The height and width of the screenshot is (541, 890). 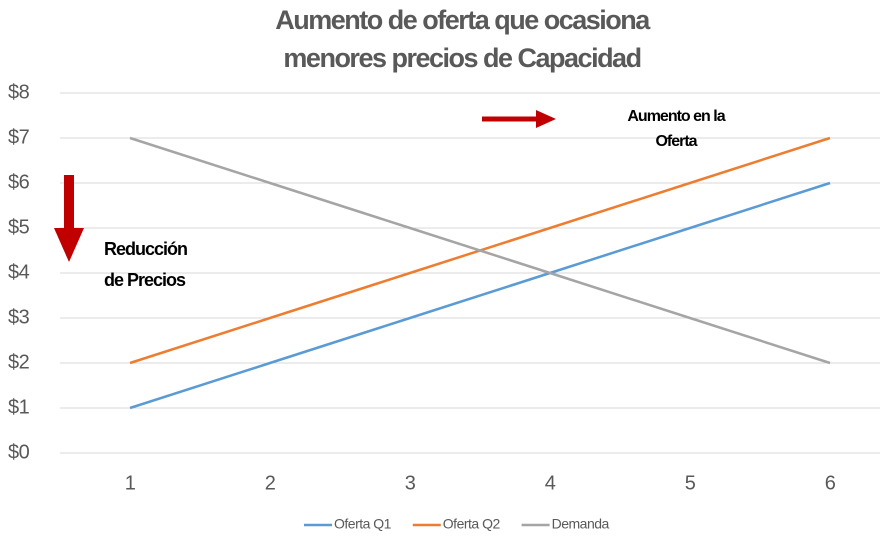 What do you see at coordinates (19, 227) in the screenshot?
I see `y-tick-label: $5` at bounding box center [19, 227].